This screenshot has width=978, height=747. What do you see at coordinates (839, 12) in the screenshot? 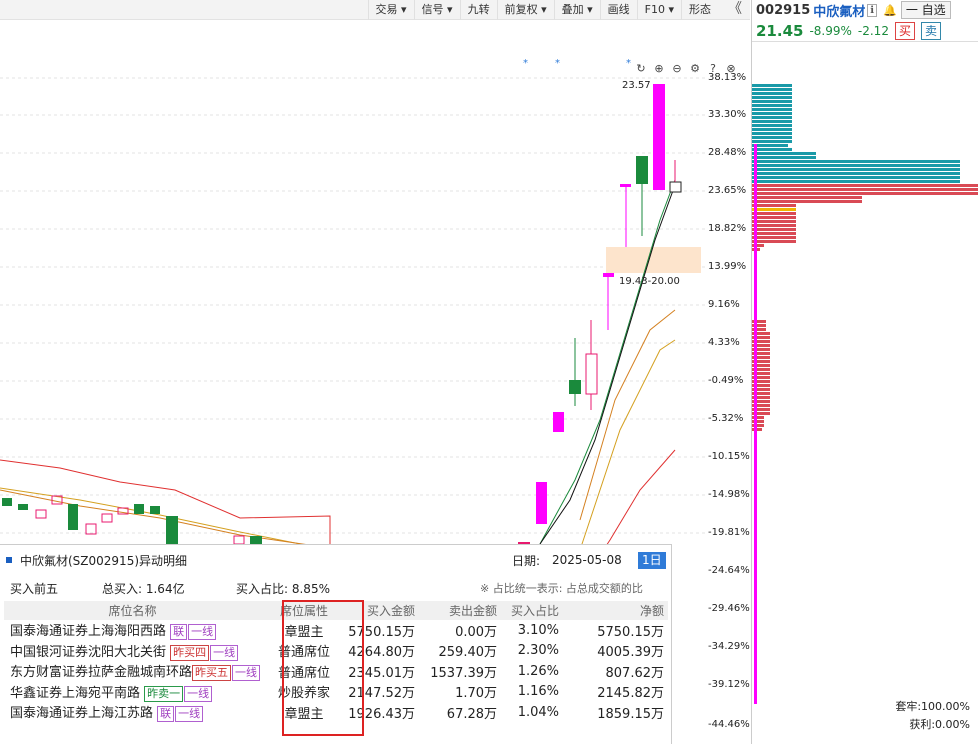
I see `stock-name: 中欣氟材` at bounding box center [839, 12].